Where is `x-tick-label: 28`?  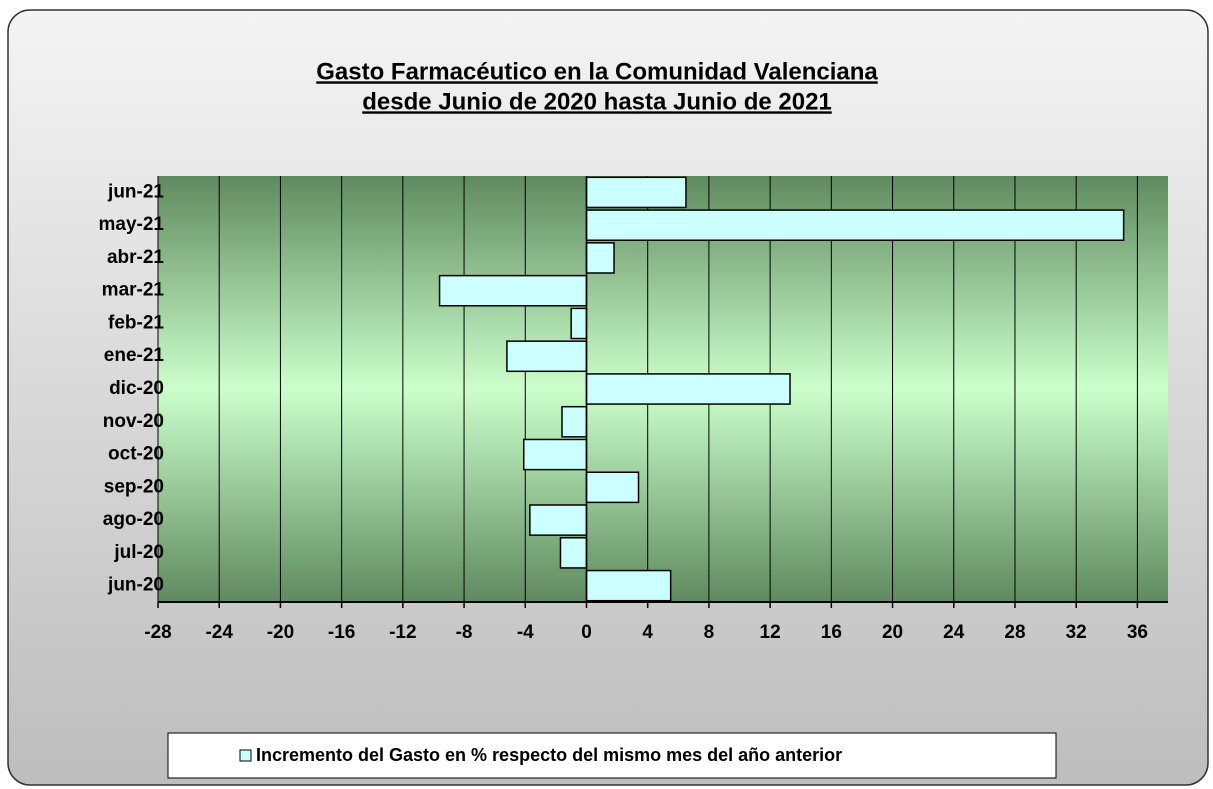
x-tick-label: 28 is located at coordinates (1014, 632).